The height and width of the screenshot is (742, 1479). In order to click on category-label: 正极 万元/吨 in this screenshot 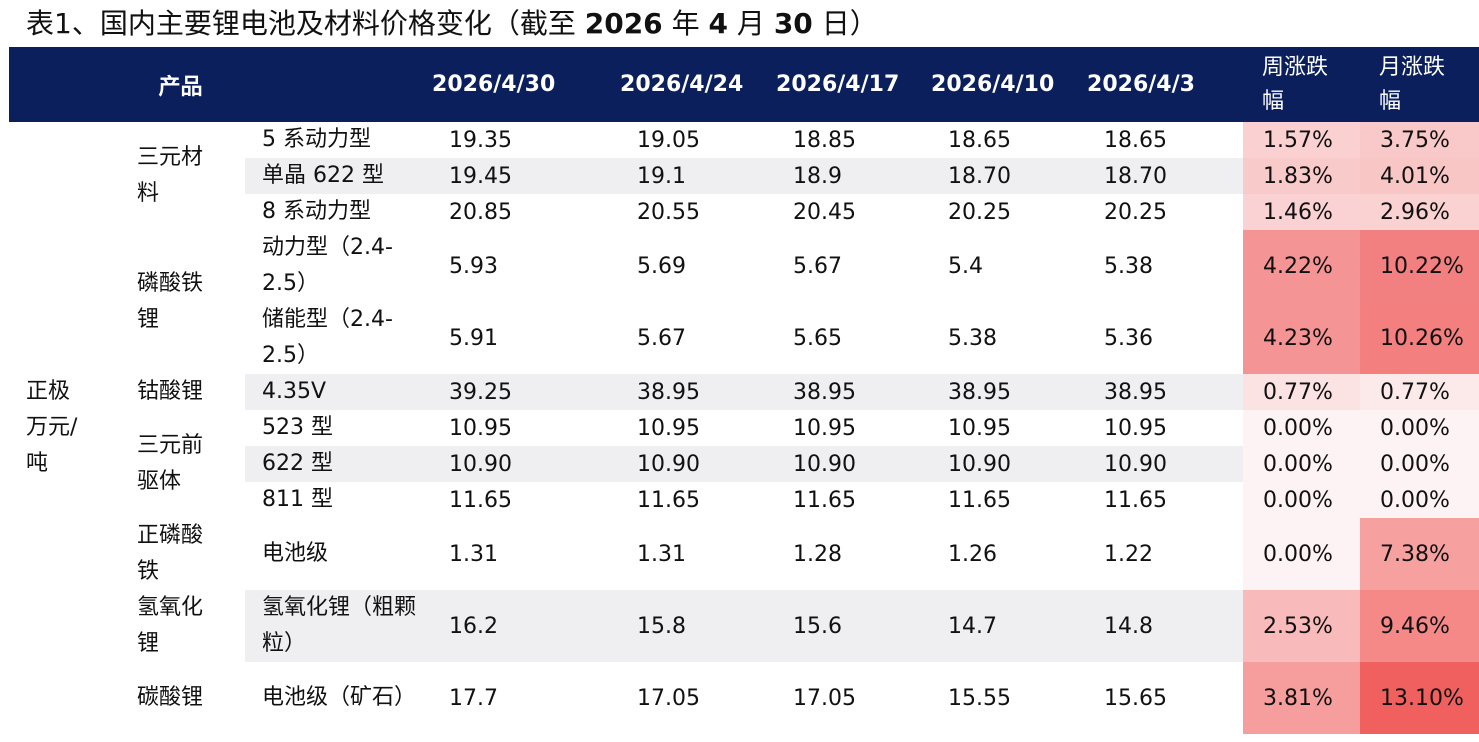, I will do `click(52, 427)`.